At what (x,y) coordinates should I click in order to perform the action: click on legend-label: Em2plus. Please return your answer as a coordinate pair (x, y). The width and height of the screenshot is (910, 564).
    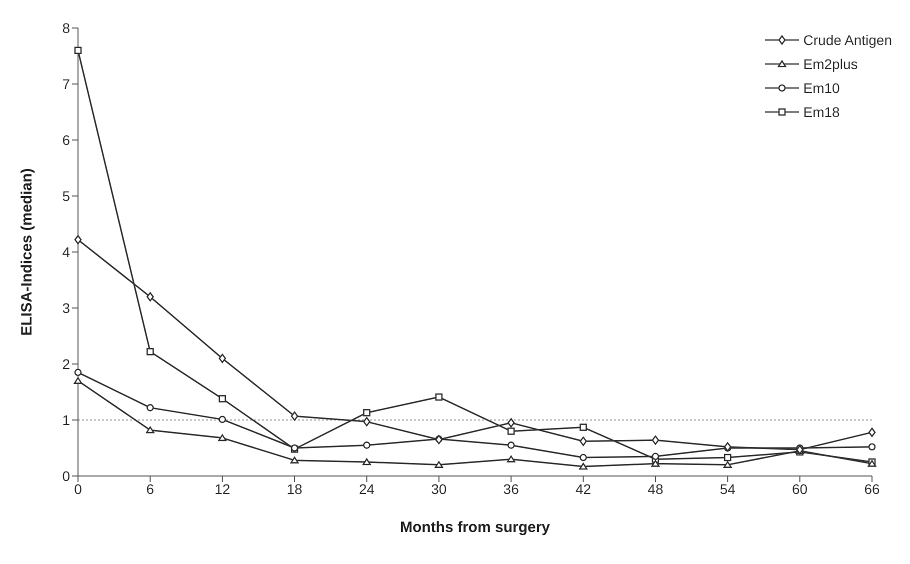
    Looking at the image, I should click on (830, 64).